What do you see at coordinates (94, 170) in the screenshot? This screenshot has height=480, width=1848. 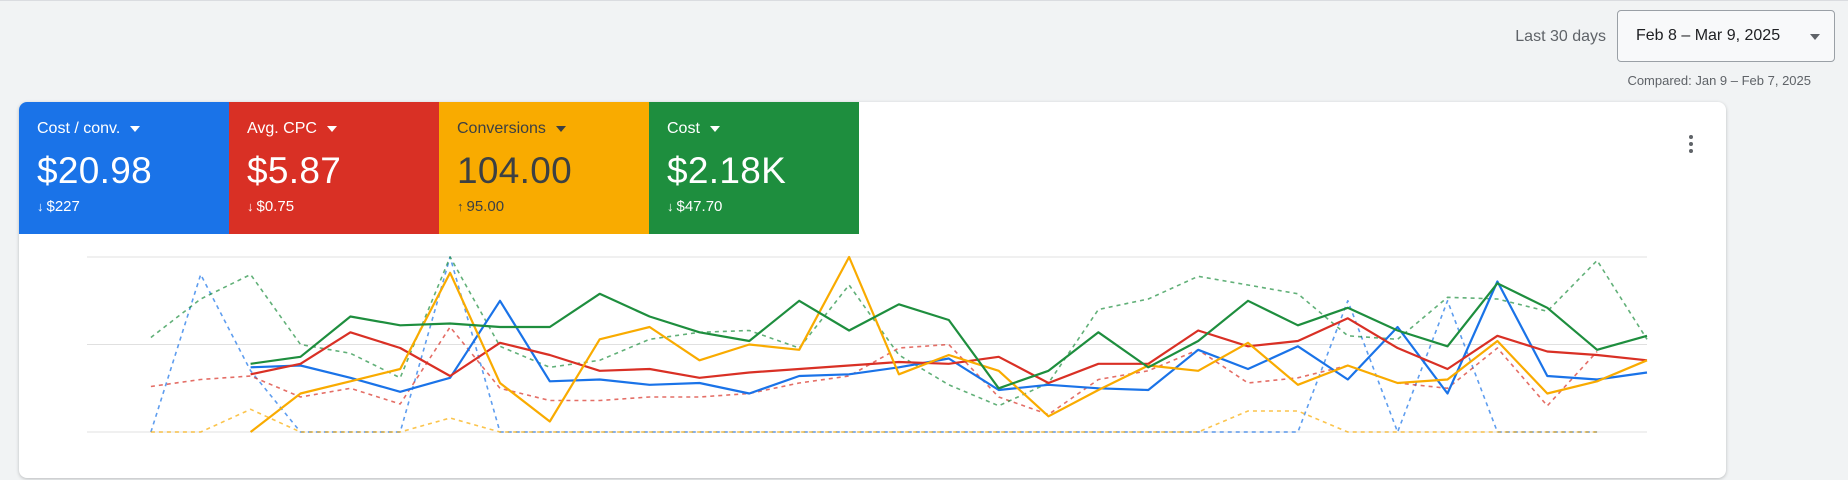 I see `metric-value: $20.98` at bounding box center [94, 170].